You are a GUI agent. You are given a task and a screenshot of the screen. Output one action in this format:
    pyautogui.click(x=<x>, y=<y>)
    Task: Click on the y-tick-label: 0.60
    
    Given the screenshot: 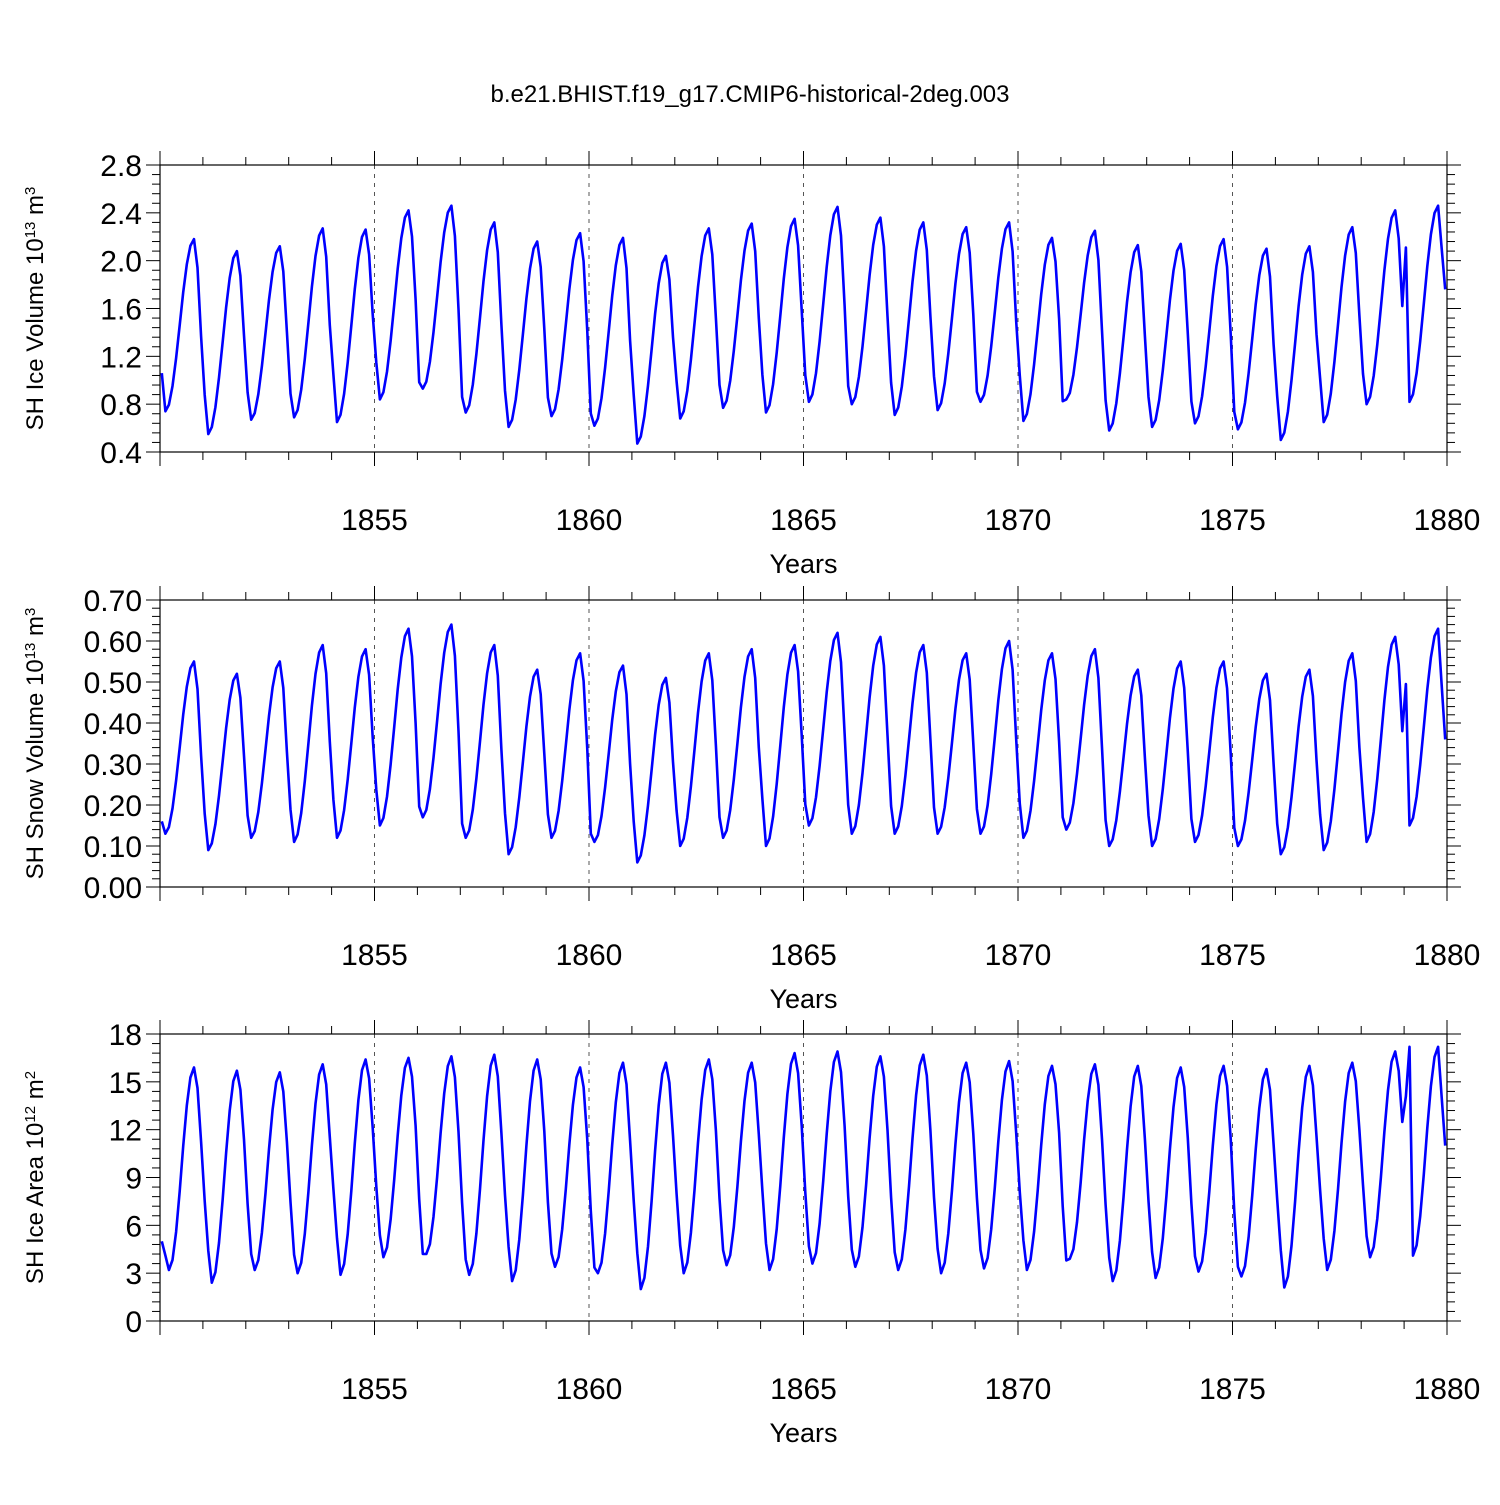 What is the action you would take?
    pyautogui.click(x=113, y=642)
    